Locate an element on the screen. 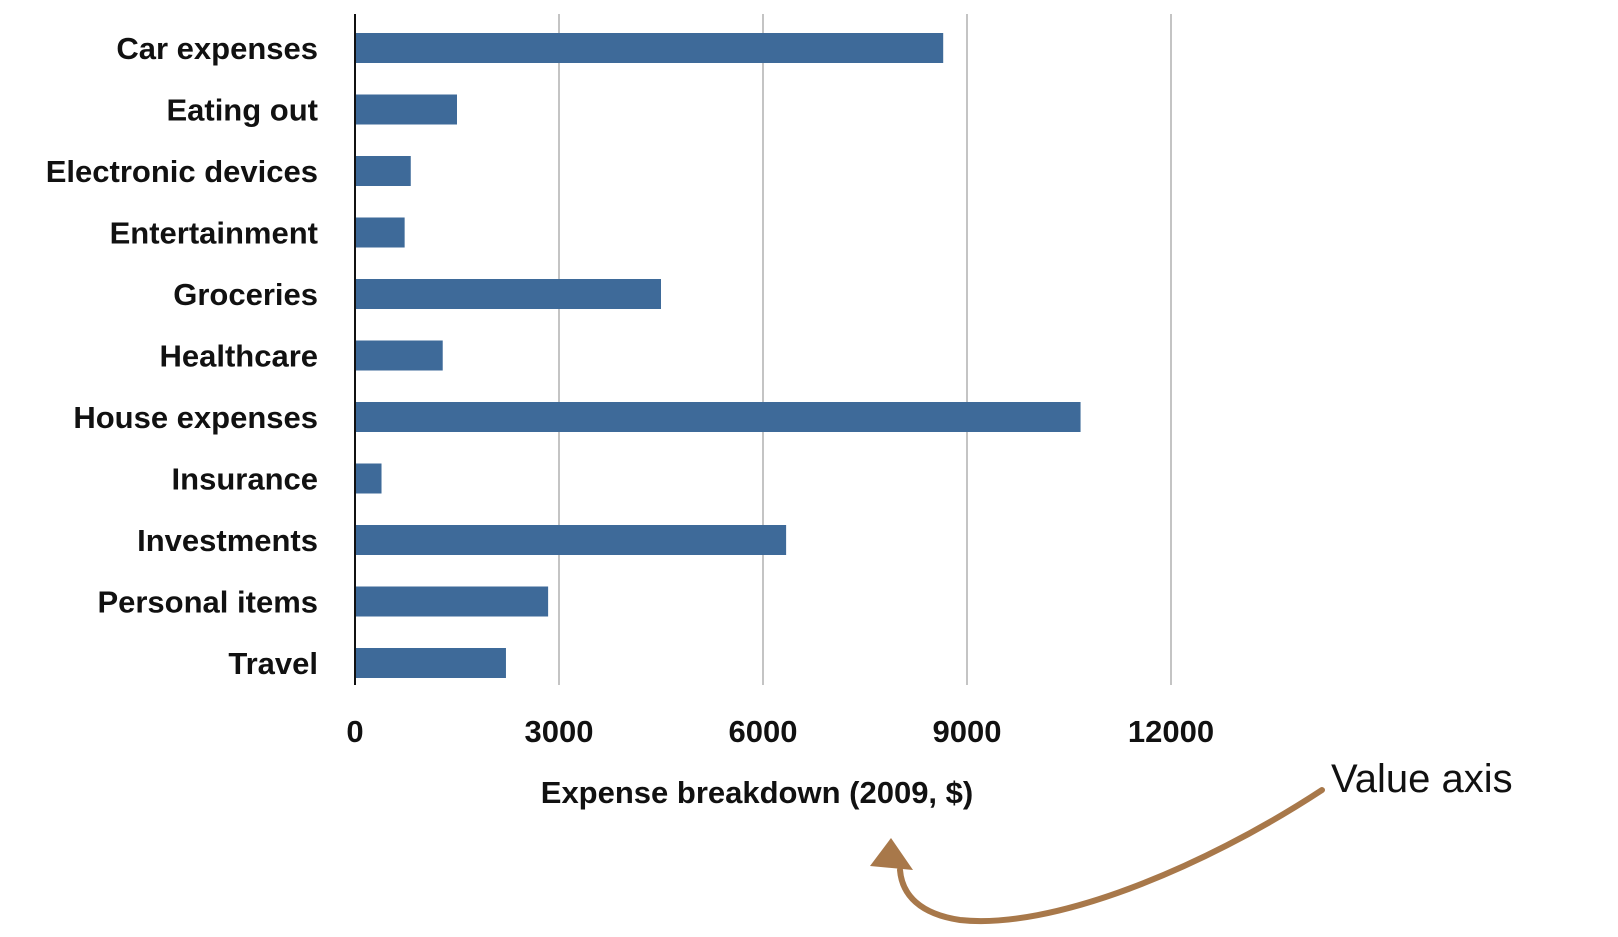  category-label: Healthcare is located at coordinates (238, 356).